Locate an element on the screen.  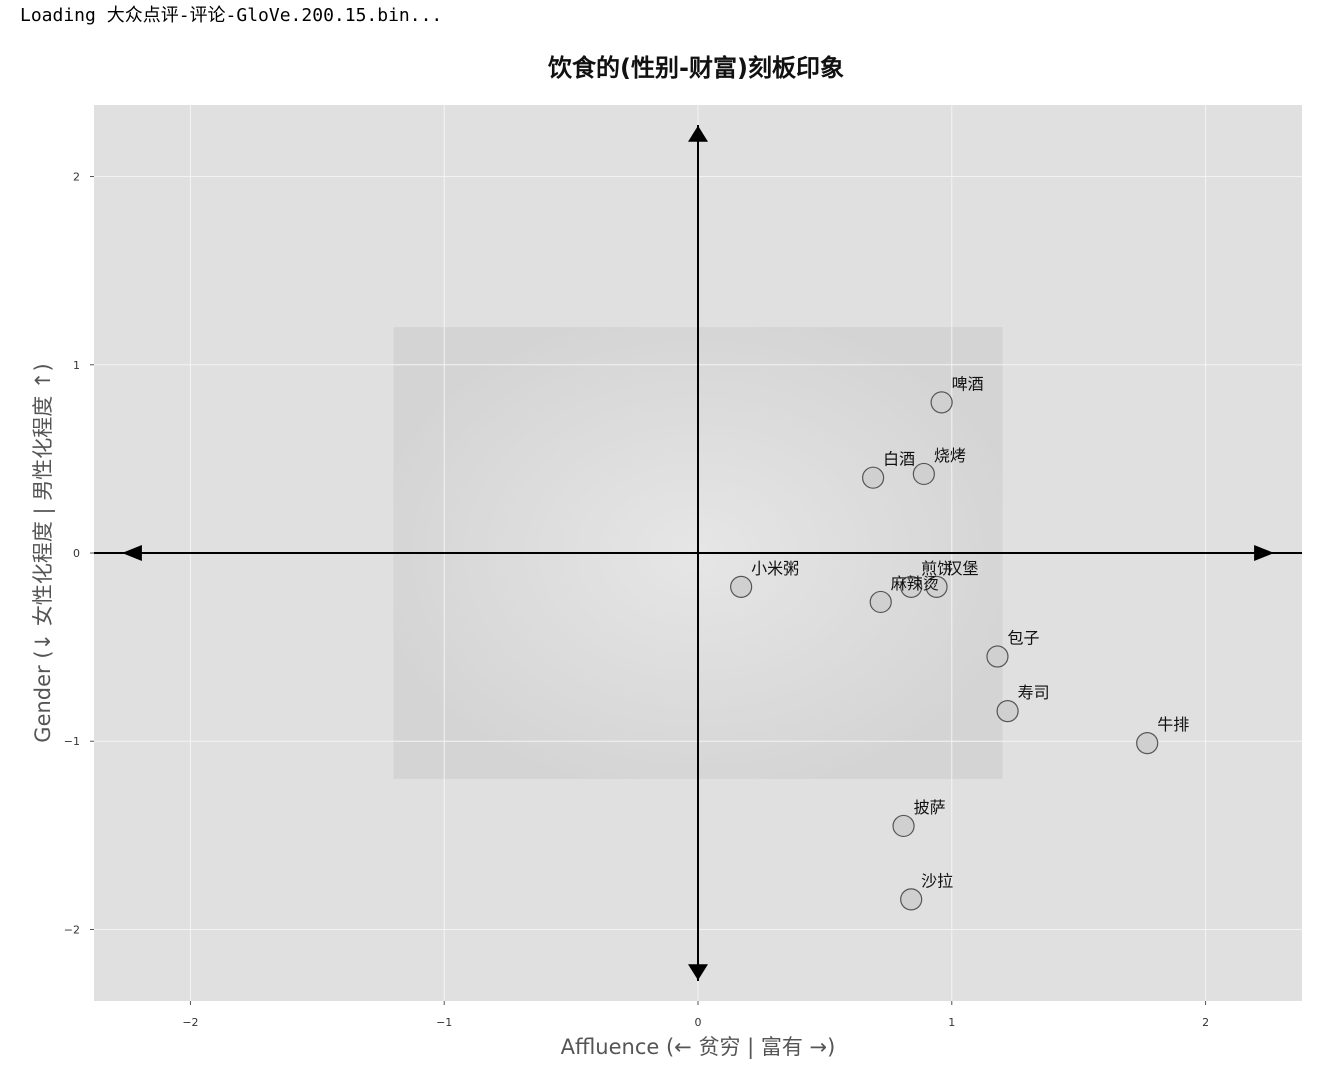
x-tick-label: −2 is located at coordinates (190, 1022).